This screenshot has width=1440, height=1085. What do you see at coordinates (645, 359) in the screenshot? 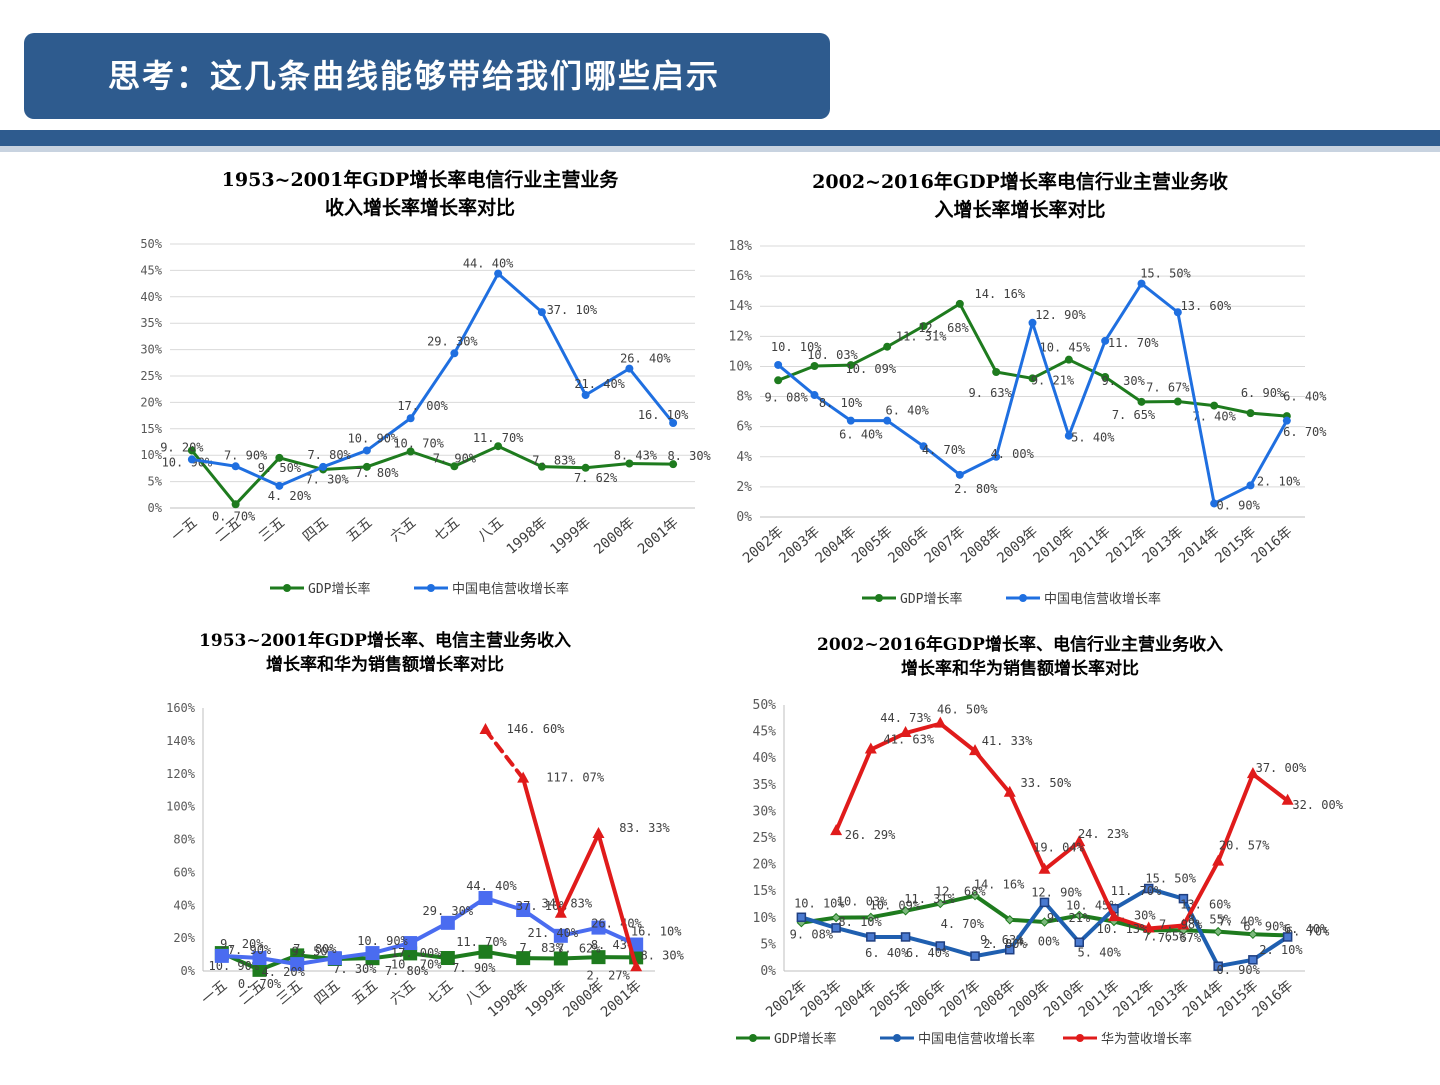
I see `data-label: 26. 40%` at bounding box center [645, 359].